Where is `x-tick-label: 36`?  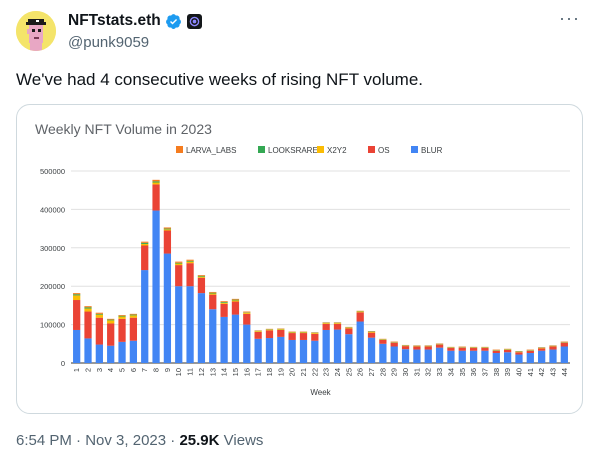
x-tick-label: 36 is located at coordinates (473, 372).